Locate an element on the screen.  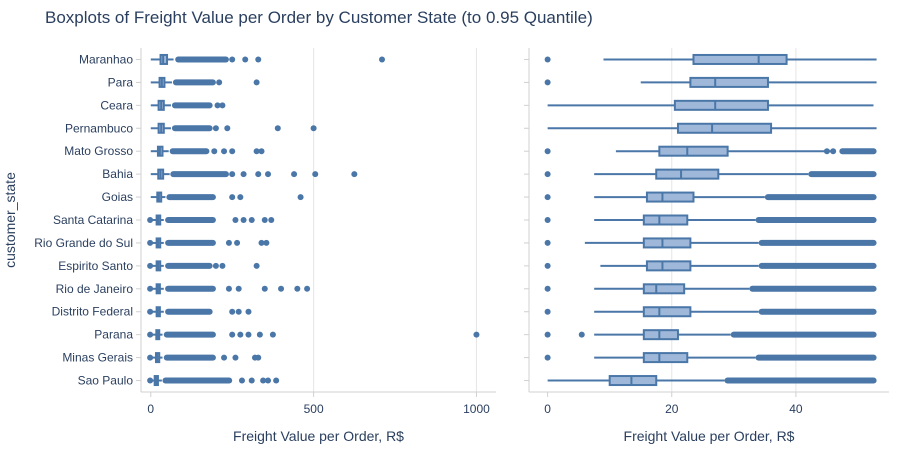
category-label: Ceara is located at coordinates (116, 105).